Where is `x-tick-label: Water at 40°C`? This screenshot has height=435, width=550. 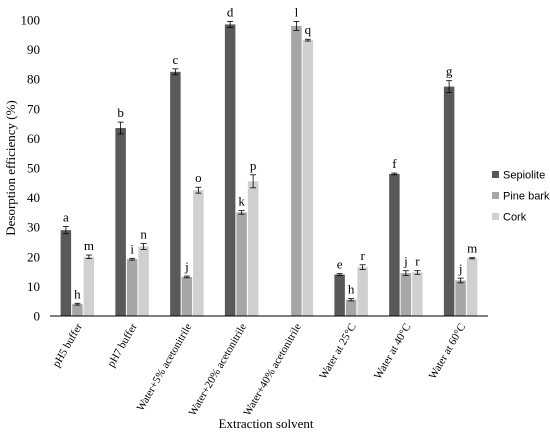
x-tick-label: Water at 40°C is located at coordinates (392, 352).